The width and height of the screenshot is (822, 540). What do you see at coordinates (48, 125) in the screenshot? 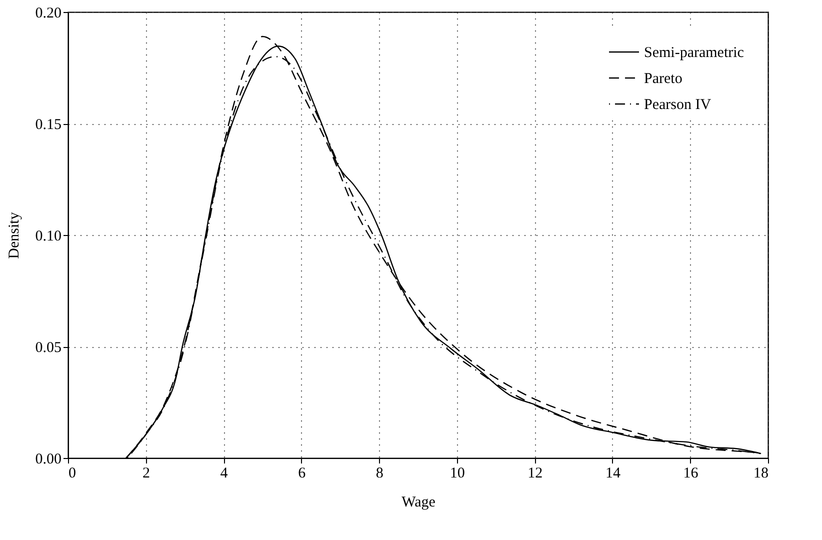
I see `y-tick-label: 0.15` at bounding box center [48, 125].